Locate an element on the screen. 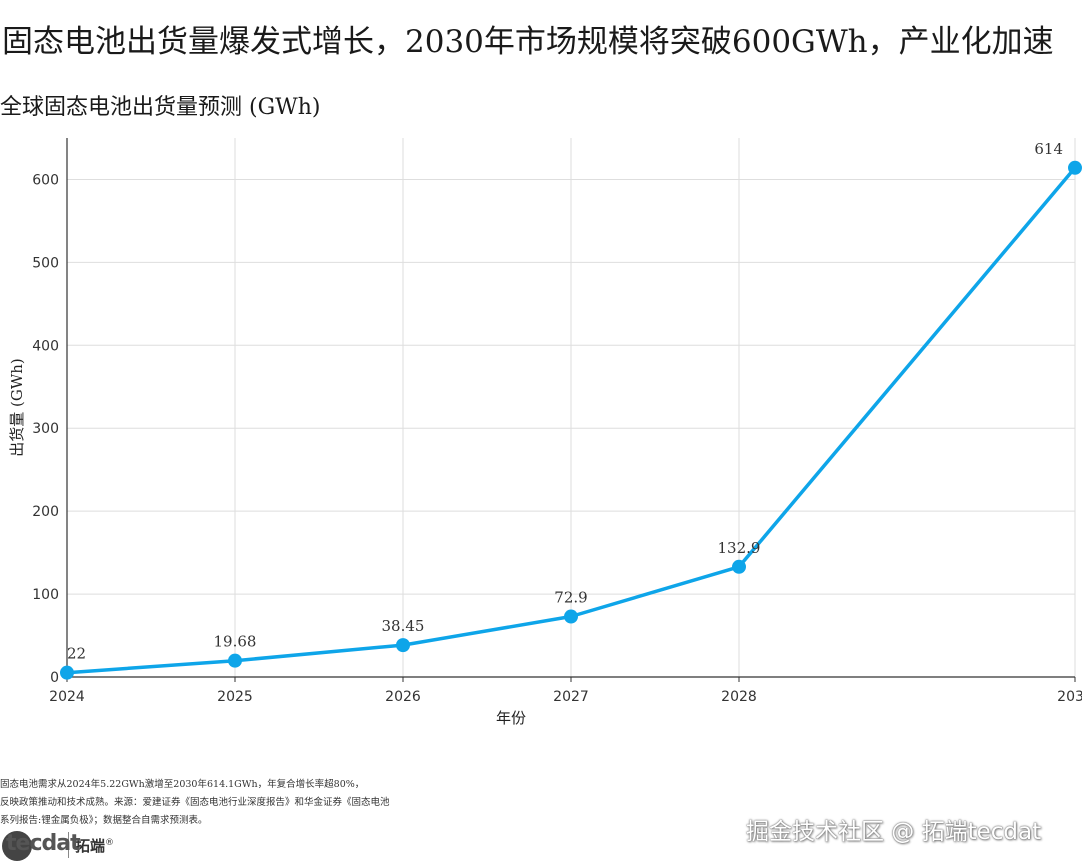 The height and width of the screenshot is (866, 1082). chart-title: 全球固态电池出货量预测 (GWh) is located at coordinates (160, 107).